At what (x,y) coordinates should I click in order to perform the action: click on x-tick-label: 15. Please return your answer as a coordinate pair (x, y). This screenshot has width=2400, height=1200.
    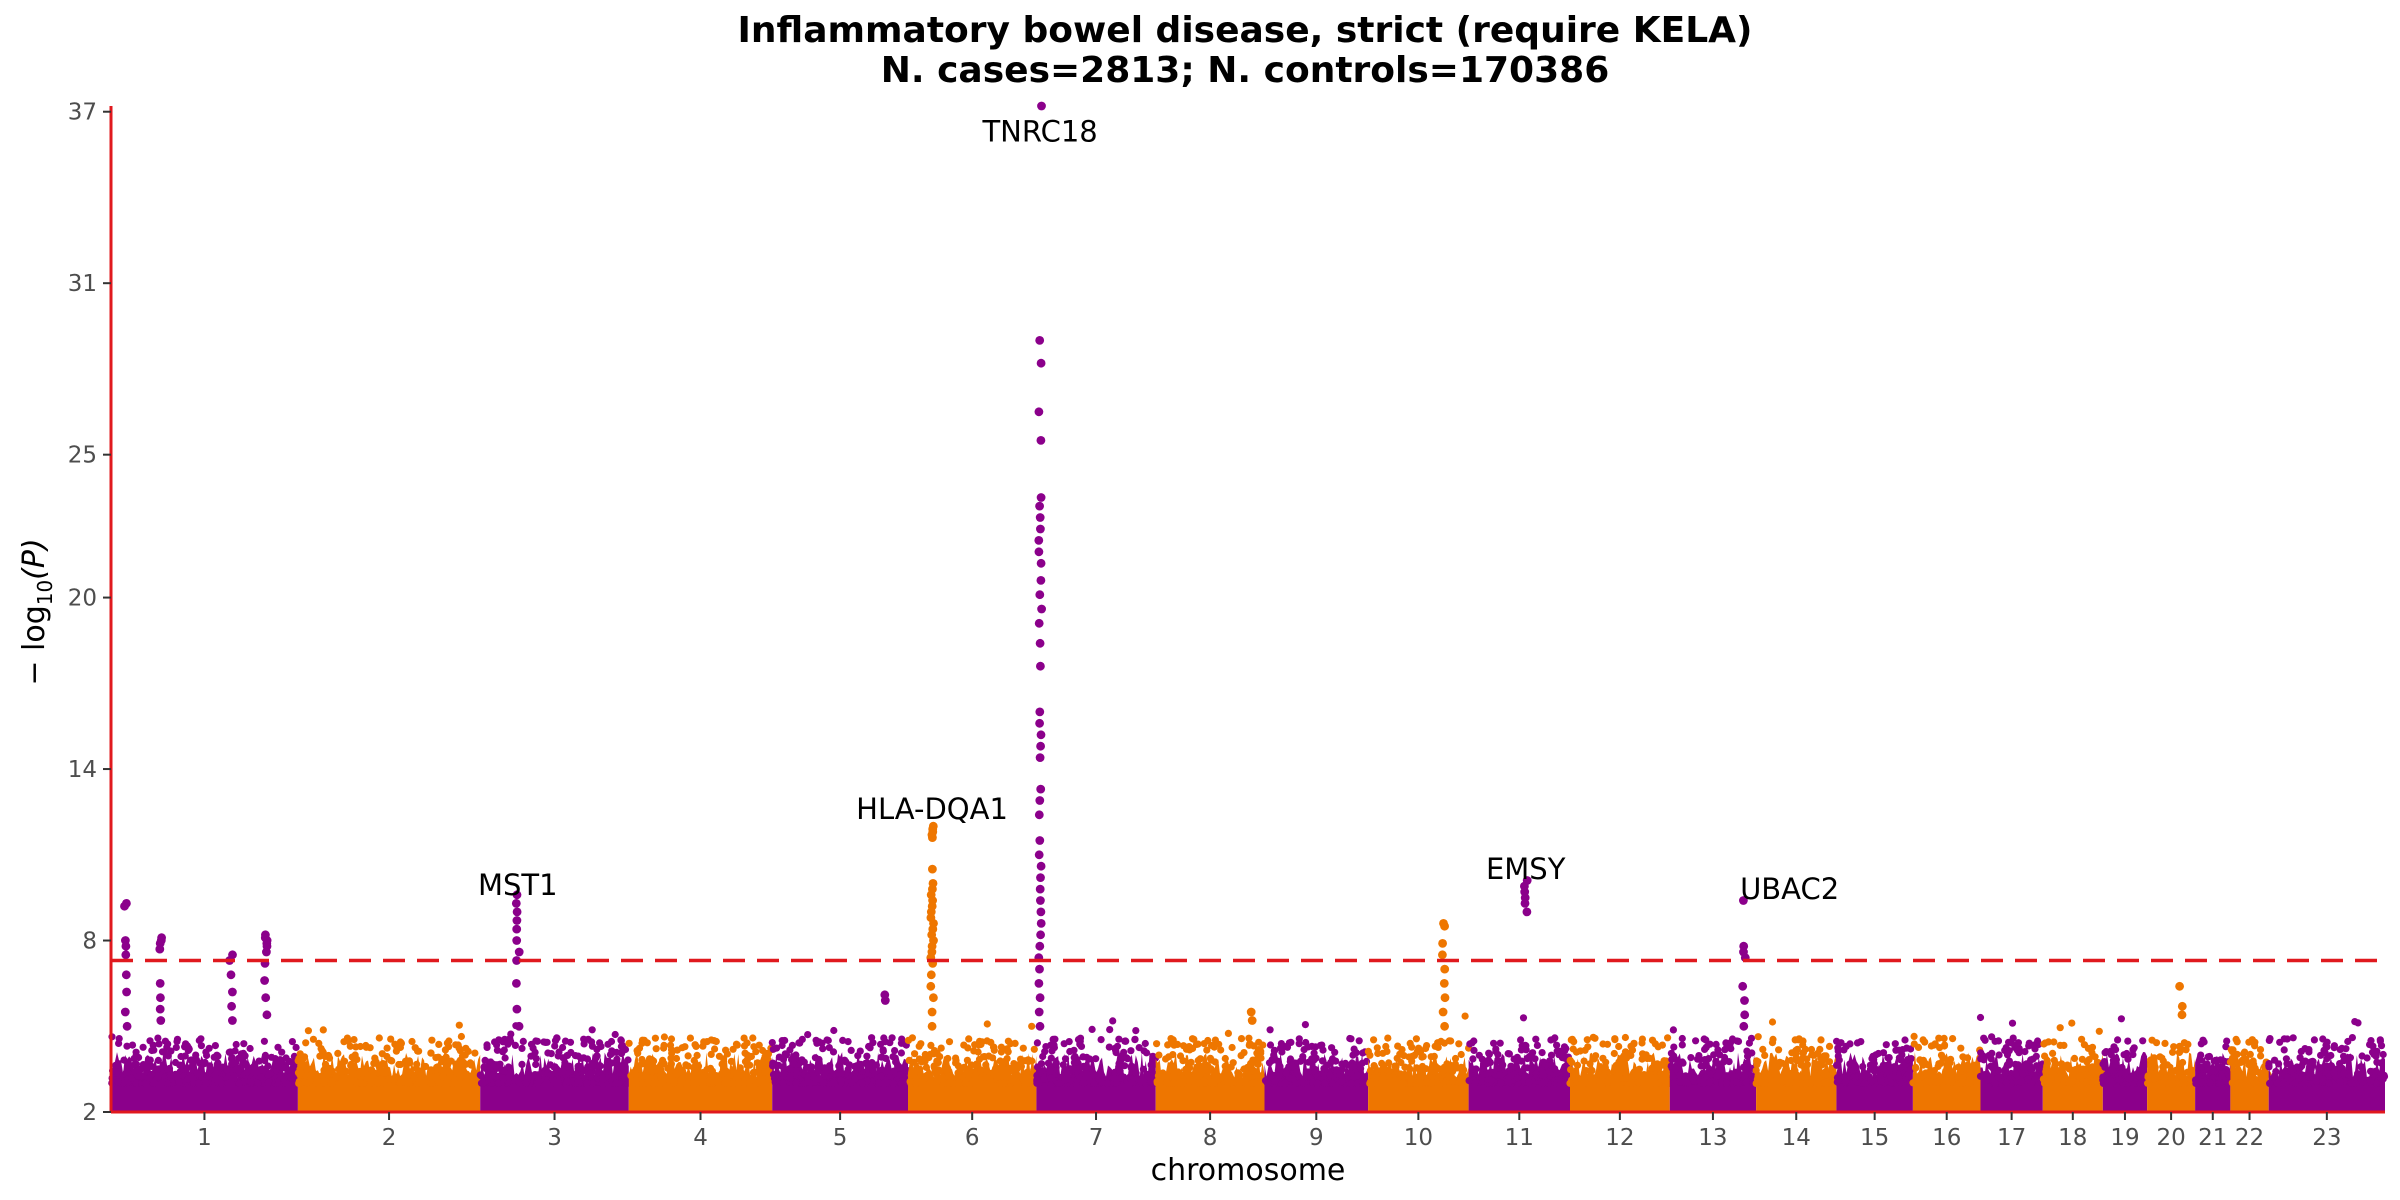
    Looking at the image, I should click on (1874, 1138).